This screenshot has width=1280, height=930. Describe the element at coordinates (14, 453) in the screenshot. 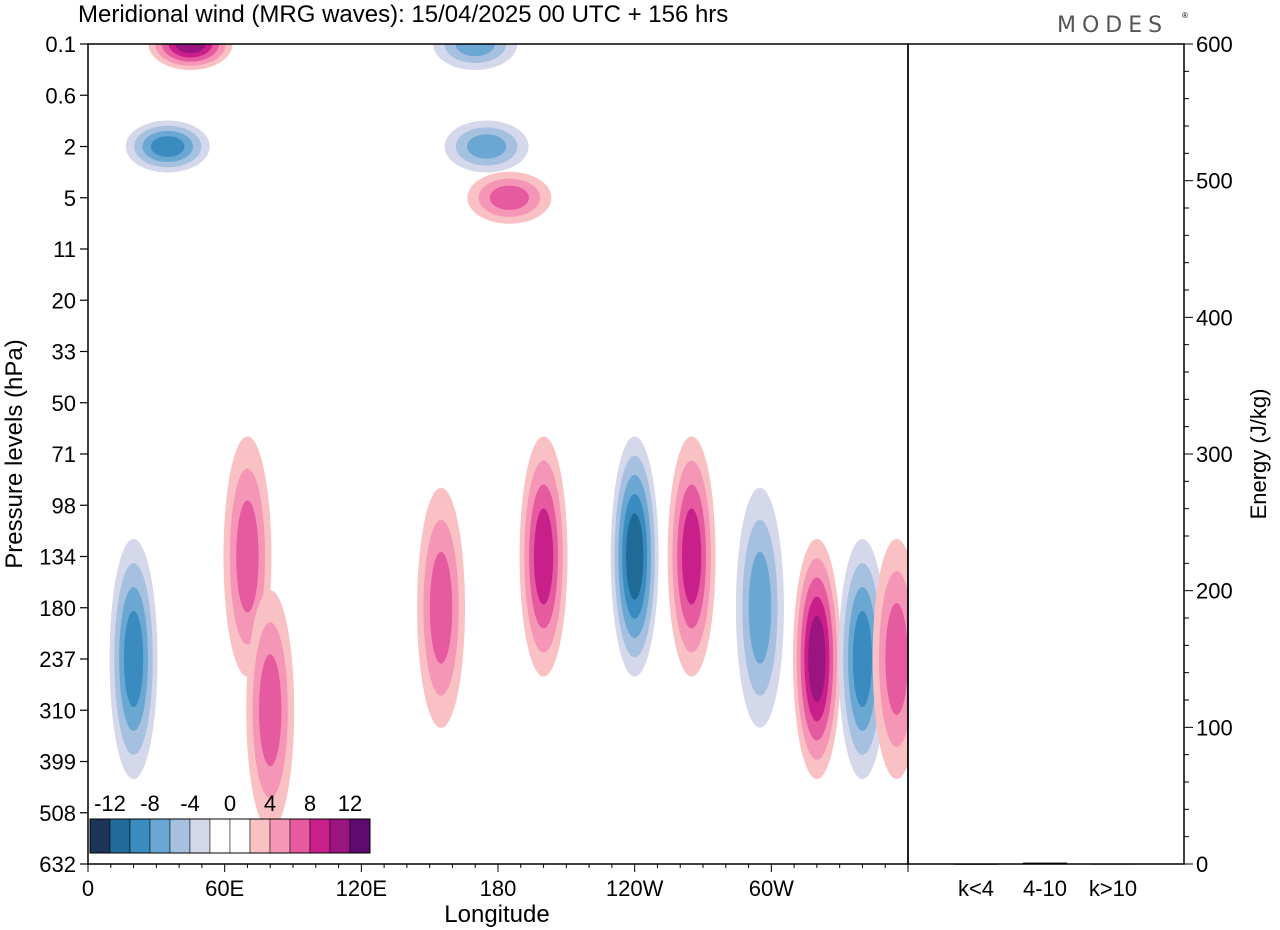

I see `y-axis-label: Pressure levels (hPa)` at that location.